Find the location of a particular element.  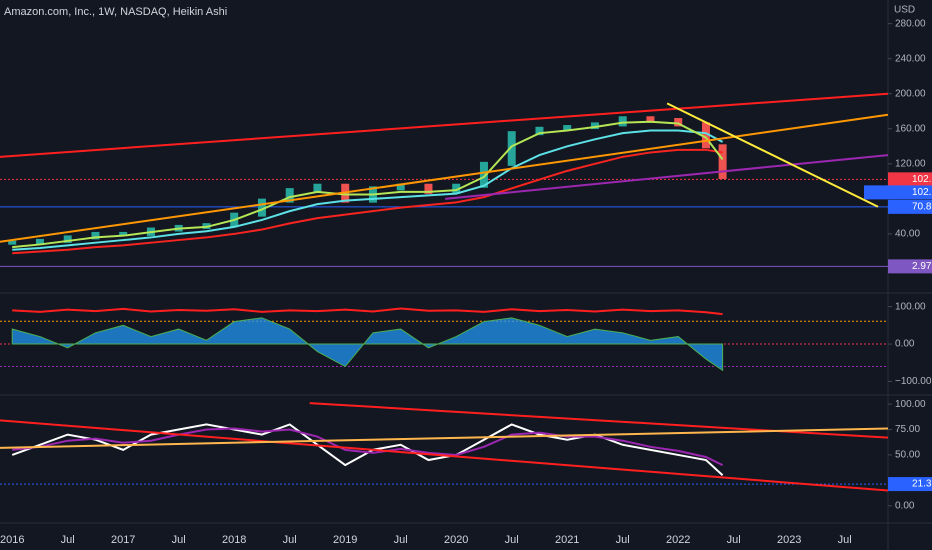

x-tick-label: 2016 is located at coordinates (12, 540).